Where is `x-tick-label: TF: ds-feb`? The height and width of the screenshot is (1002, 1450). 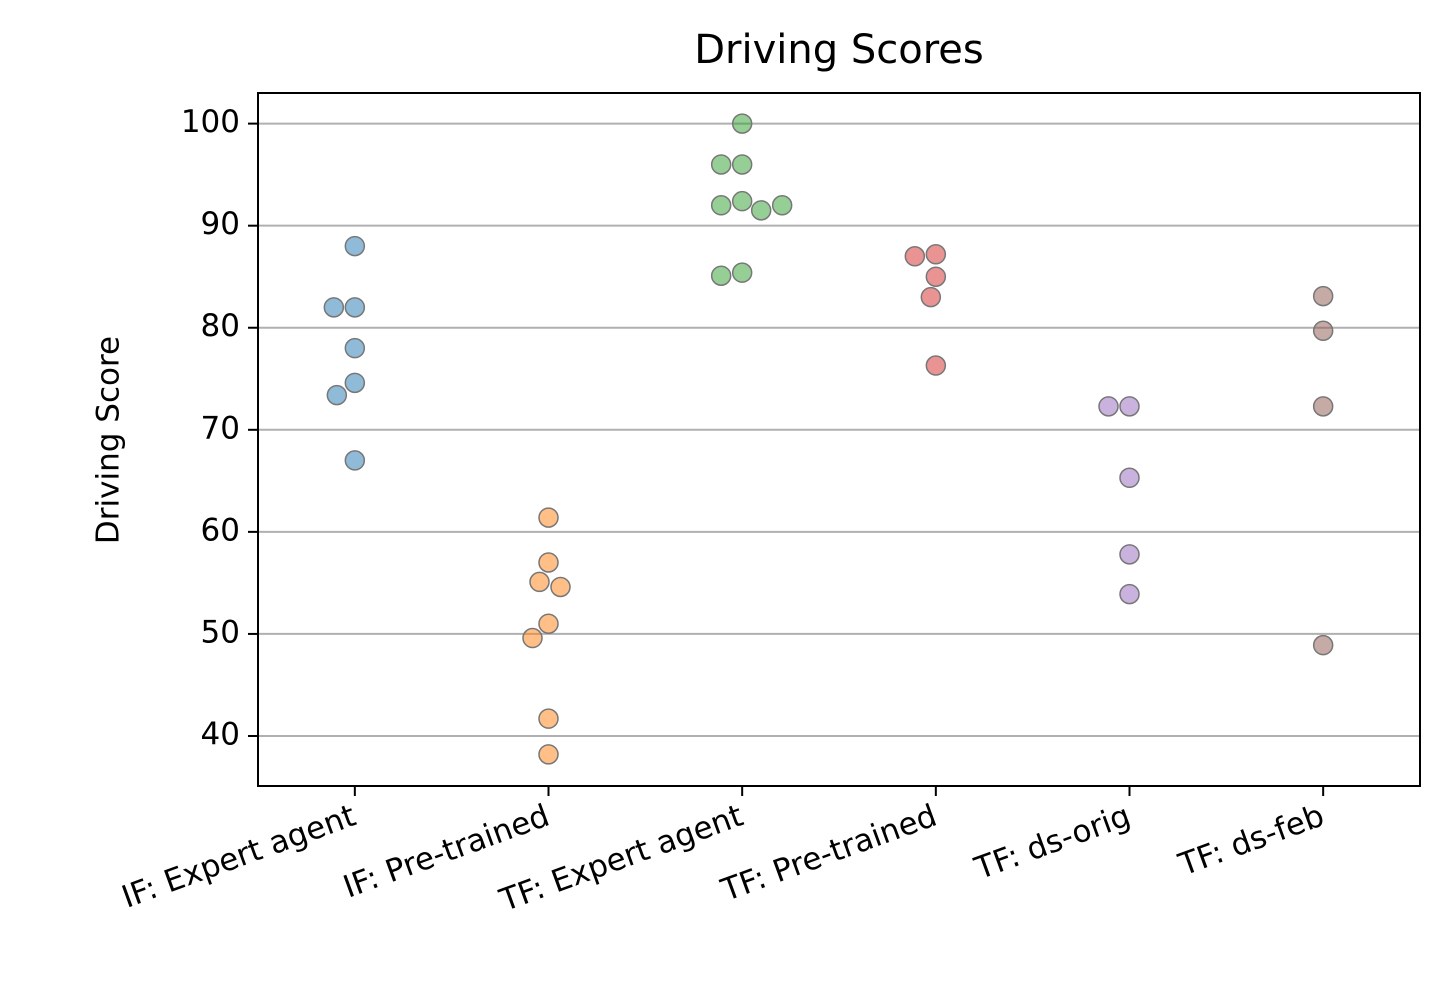 x-tick-label: TF: ds-feb is located at coordinates (1250, 841).